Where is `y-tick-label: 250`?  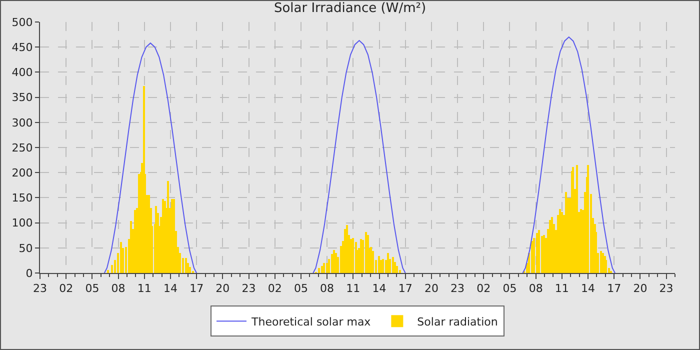 y-tick-label: 250 is located at coordinates (22, 147).